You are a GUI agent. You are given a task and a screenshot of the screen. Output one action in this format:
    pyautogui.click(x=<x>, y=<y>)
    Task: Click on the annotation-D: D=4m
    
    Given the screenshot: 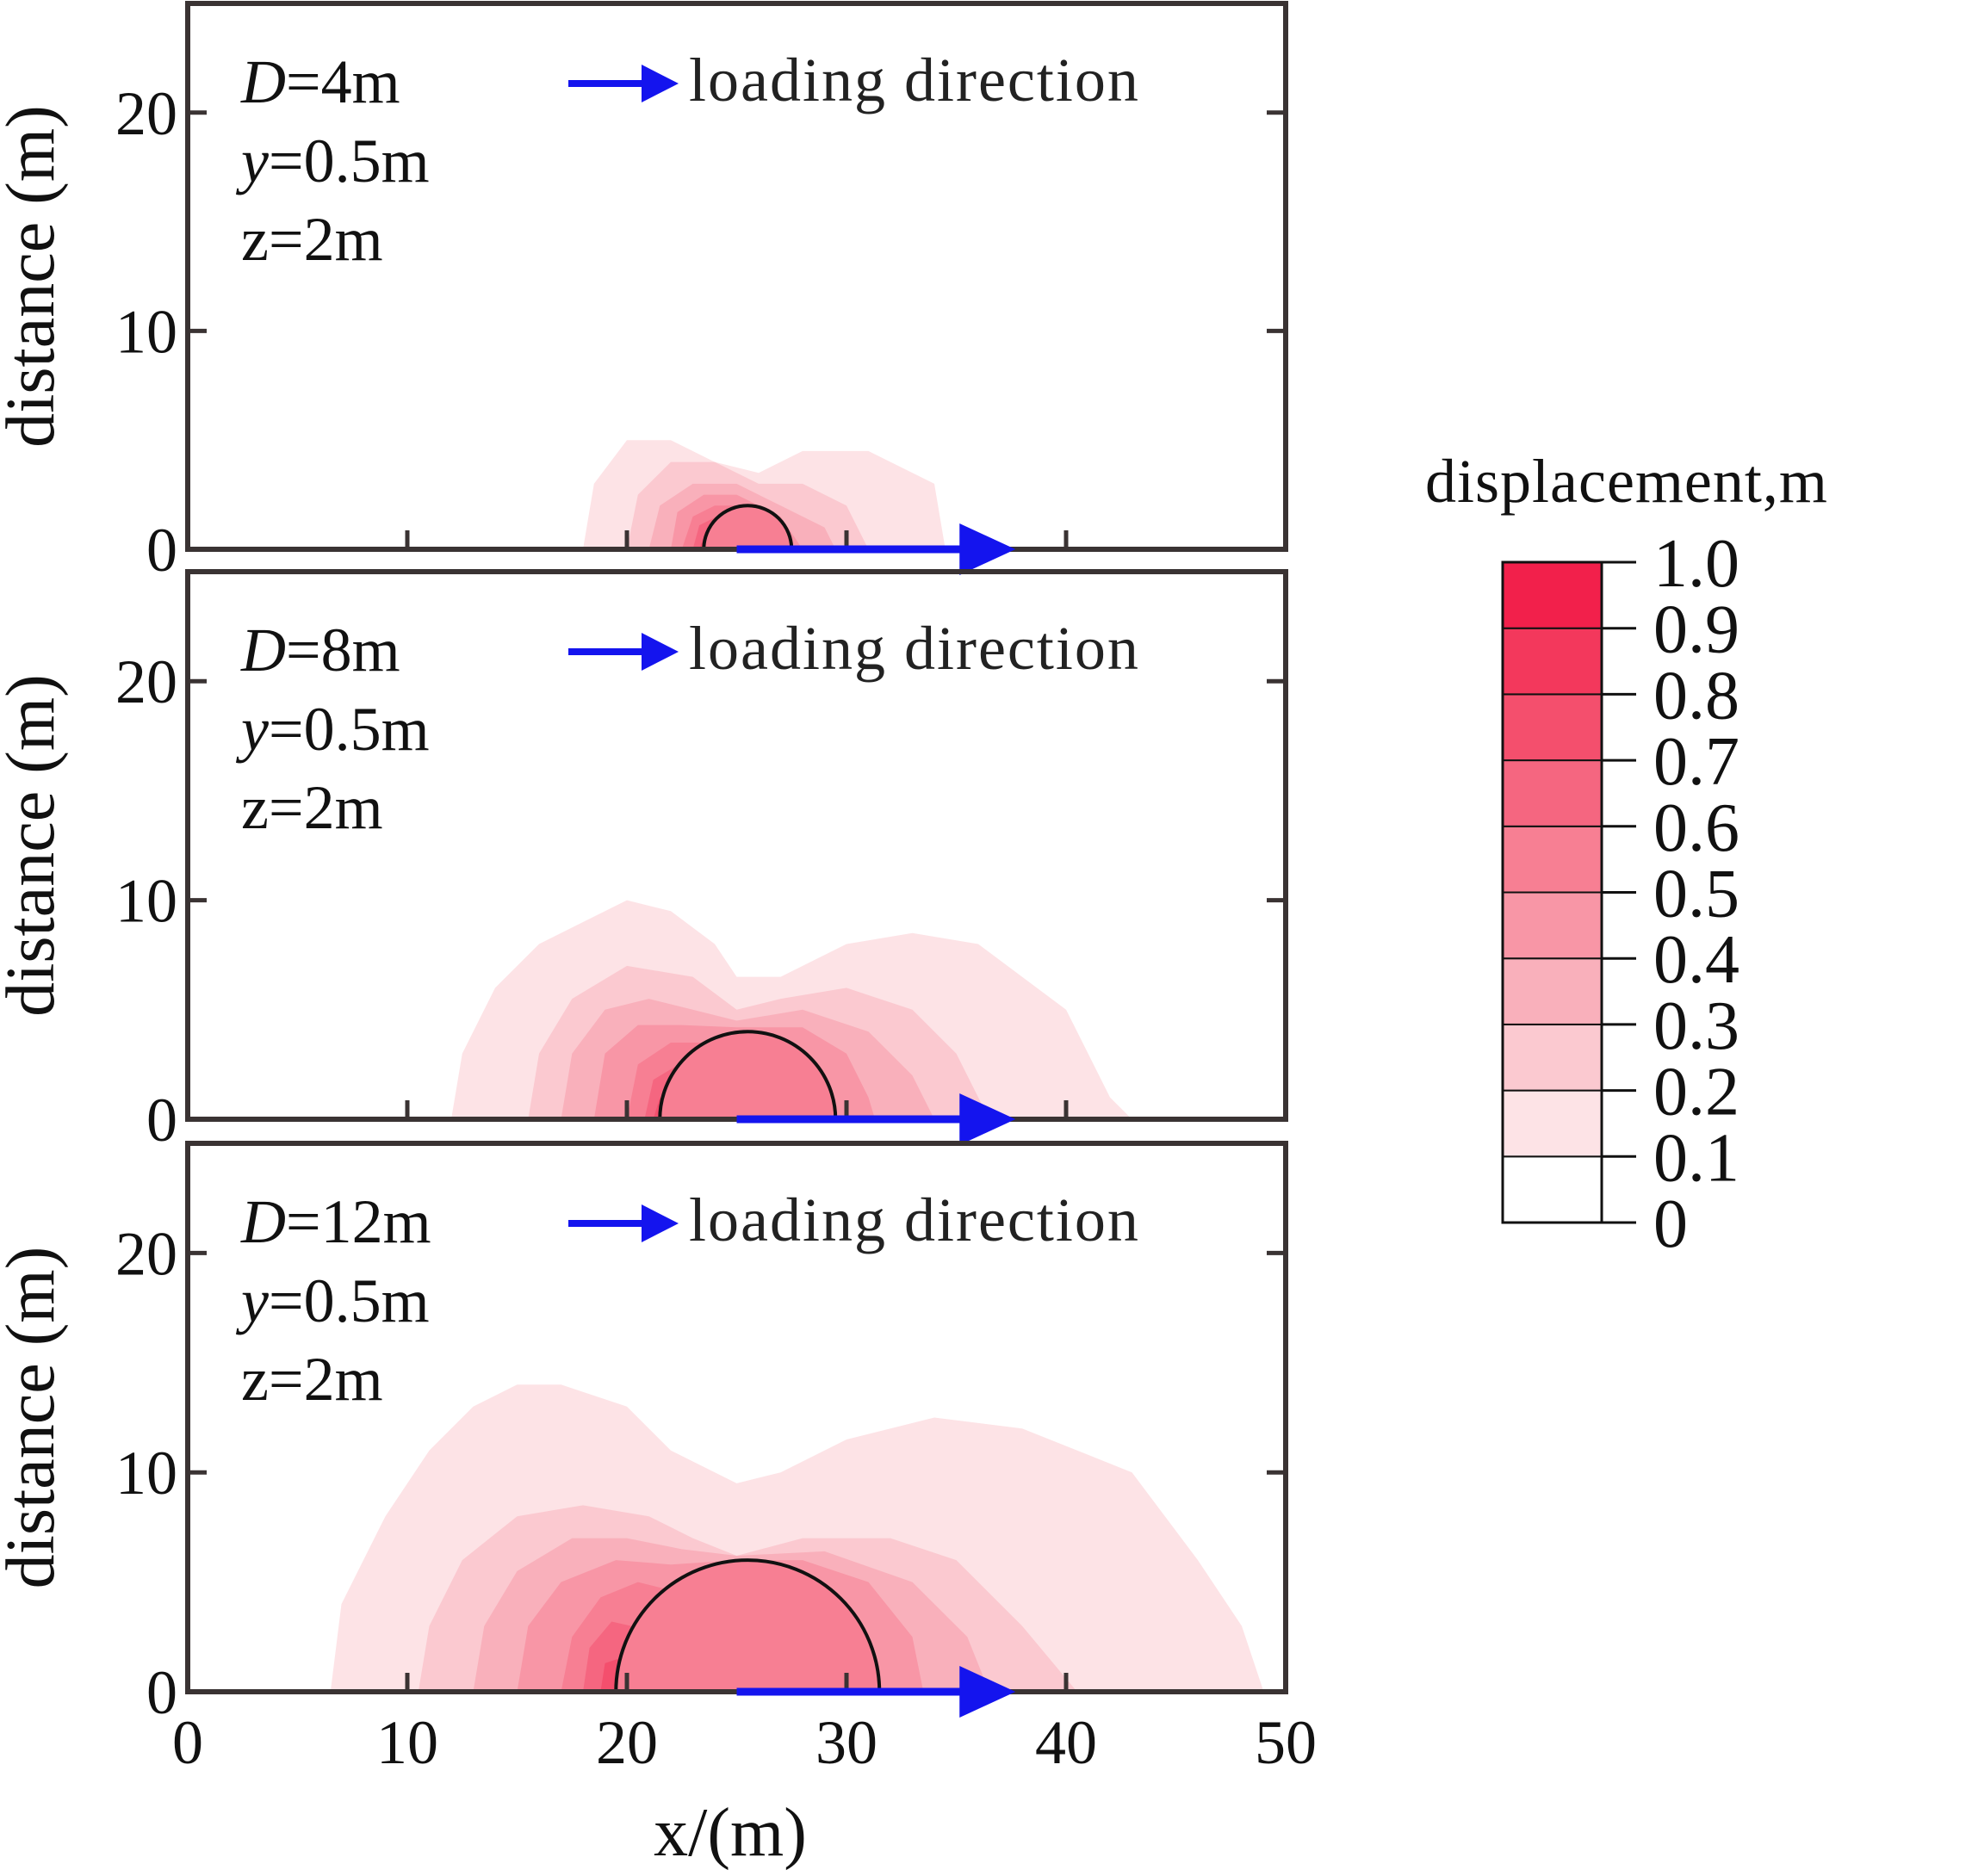 What is the action you would take?
    pyautogui.click(x=320, y=81)
    